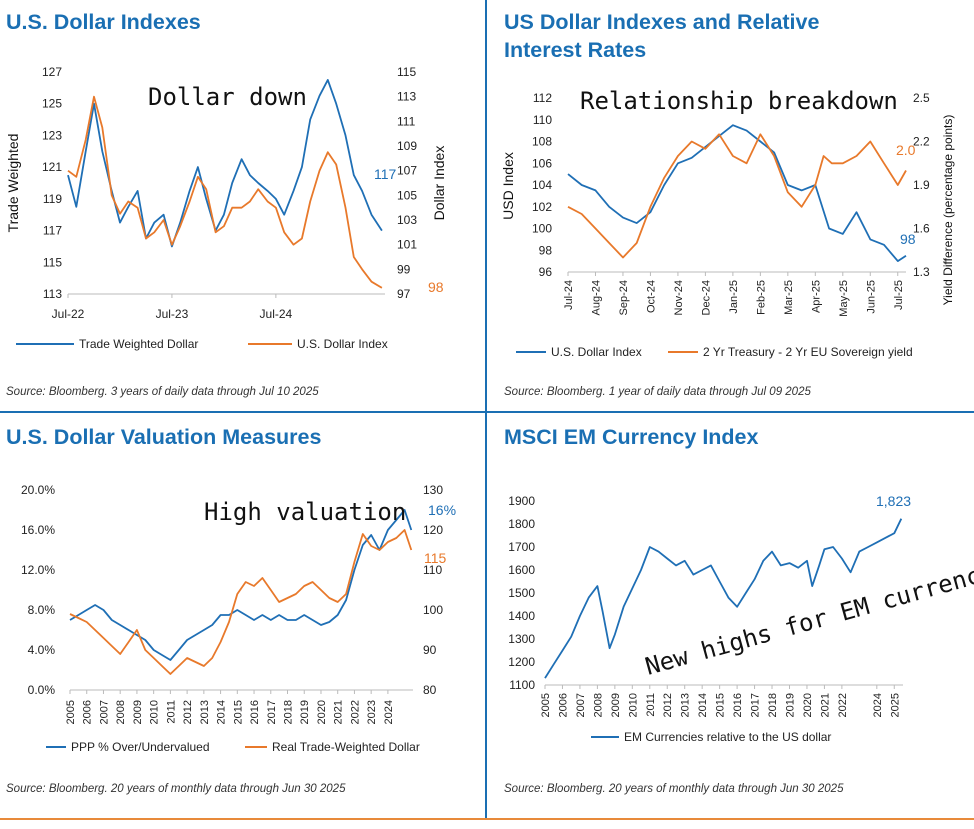 This screenshot has height=829, width=974. I want to click on y2-tick-label: 1.9, so click(921, 185).